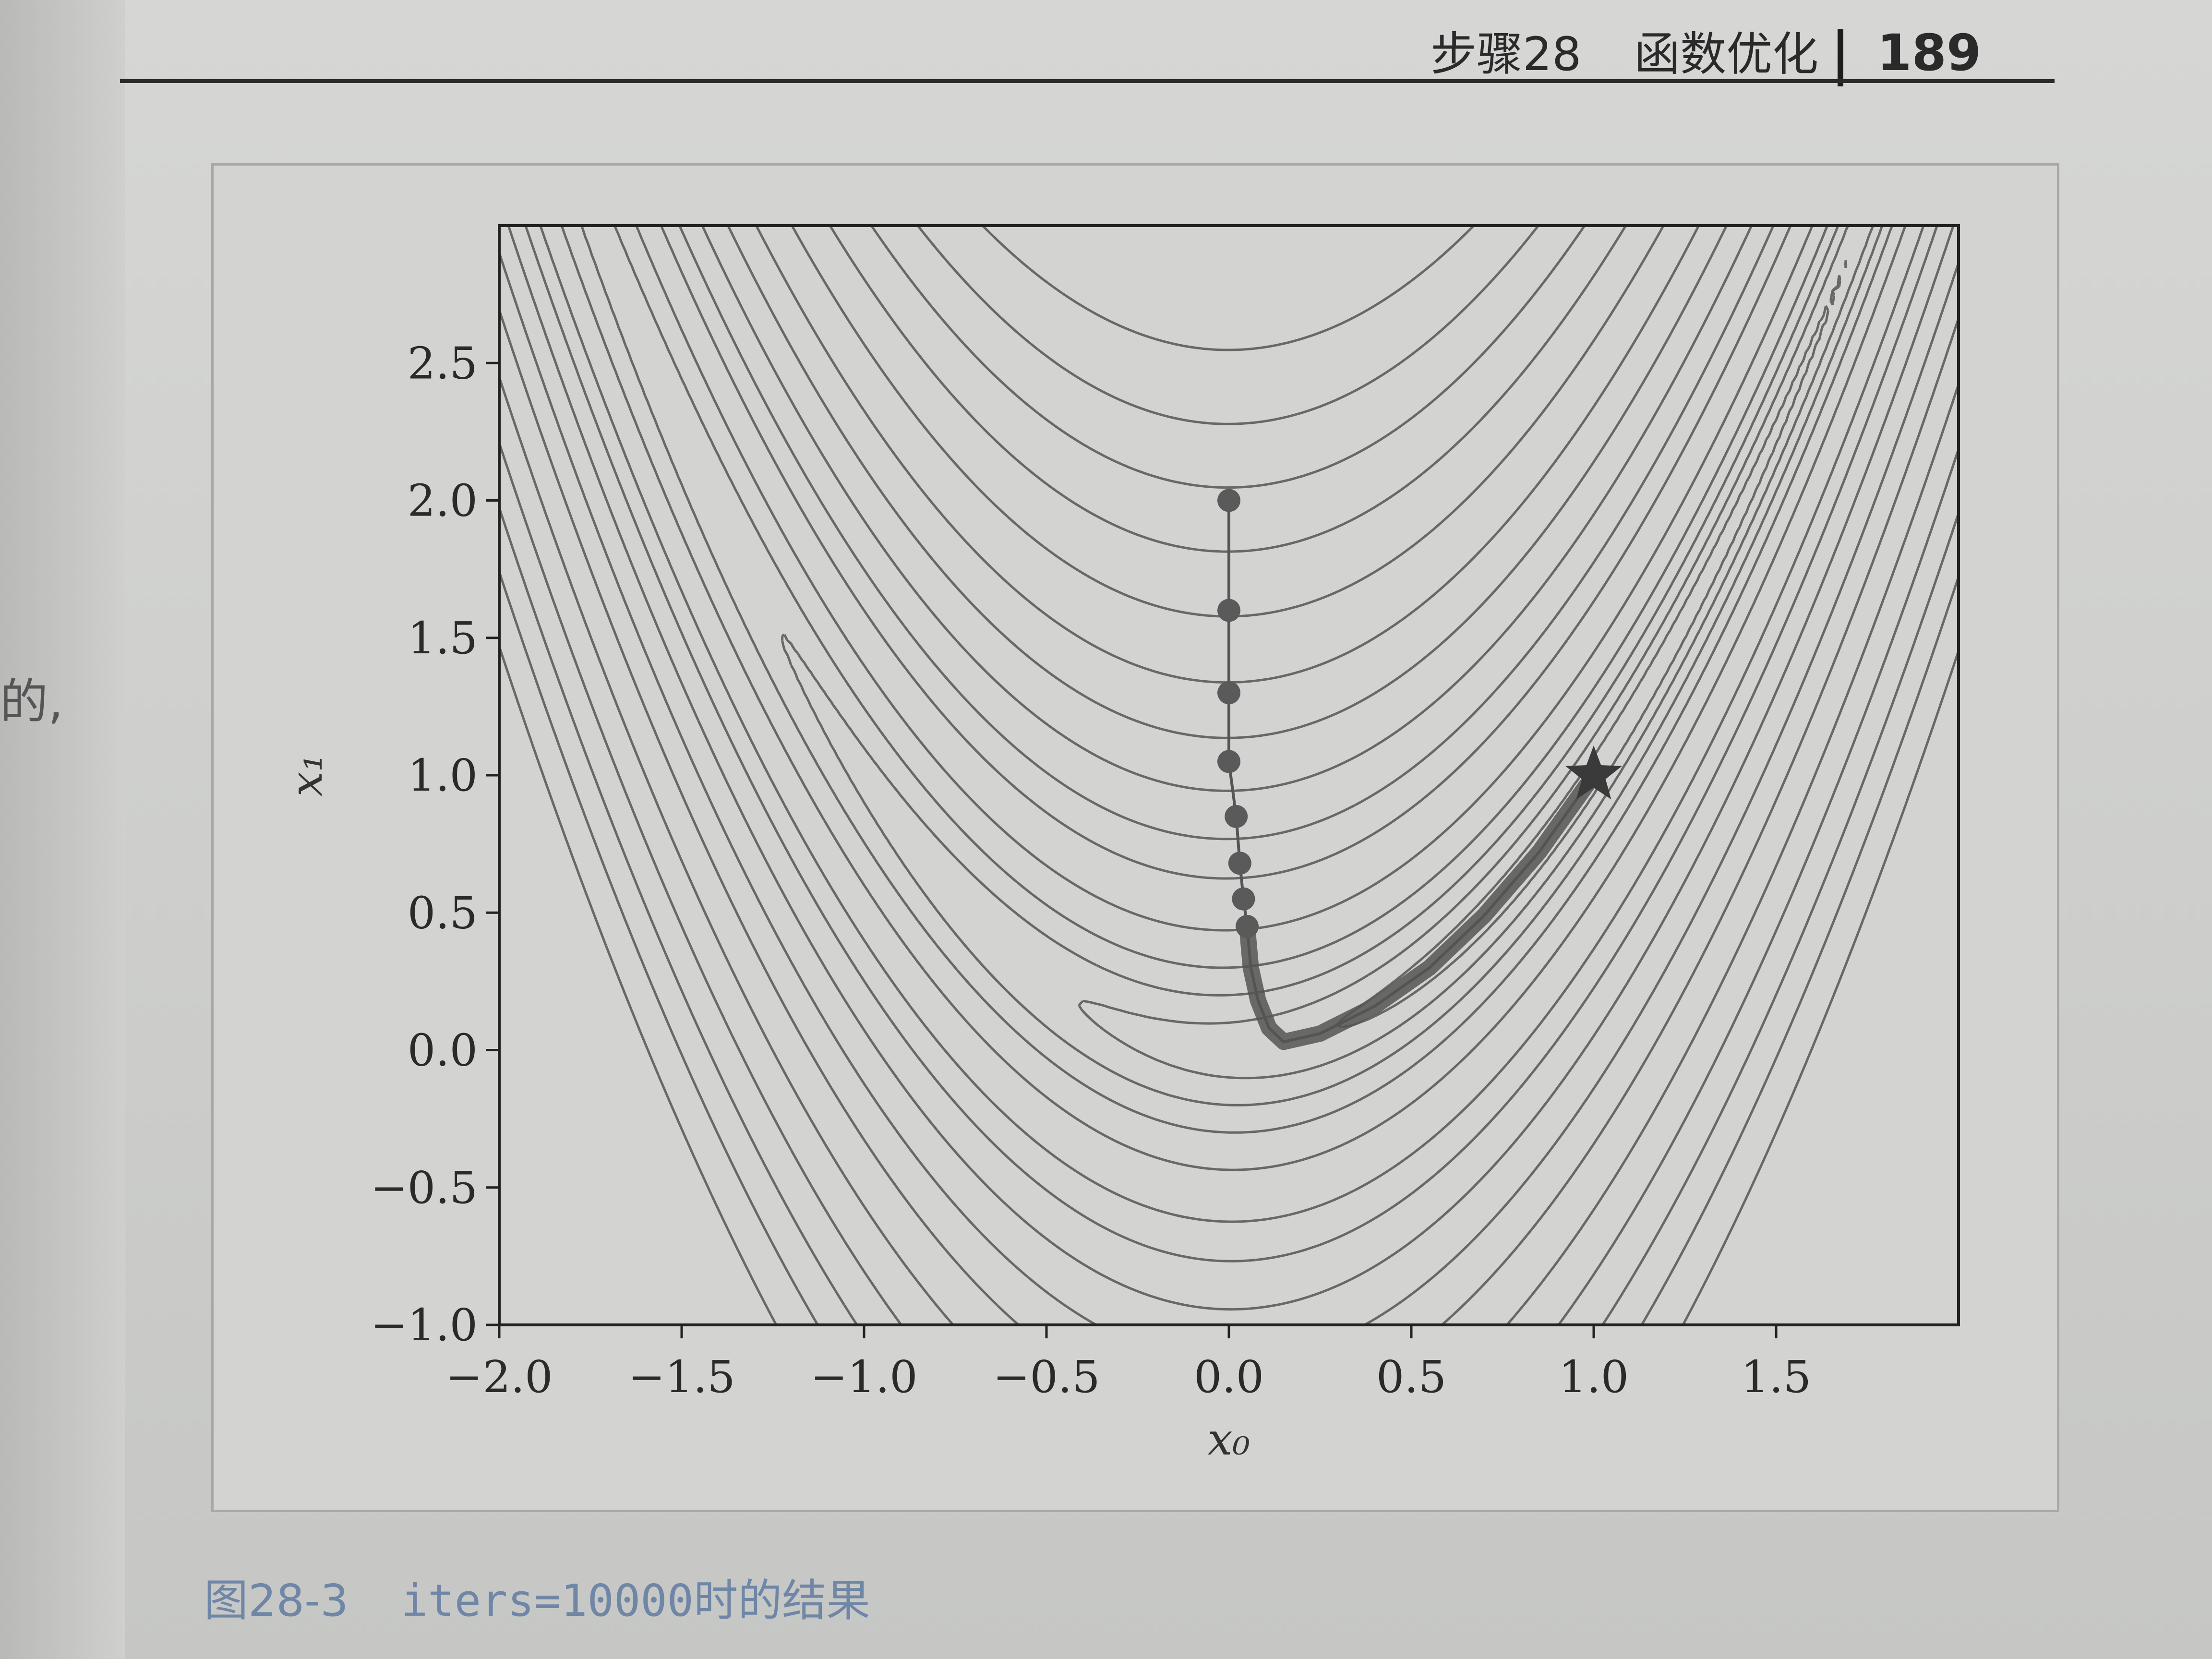 Image resolution: width=2212 pixels, height=1659 pixels. I want to click on x-axis-ticks: −2.0 −1.5 −1.0 −0.5 0.0 0.5 1.0 1.5, so click(1128, 1364).